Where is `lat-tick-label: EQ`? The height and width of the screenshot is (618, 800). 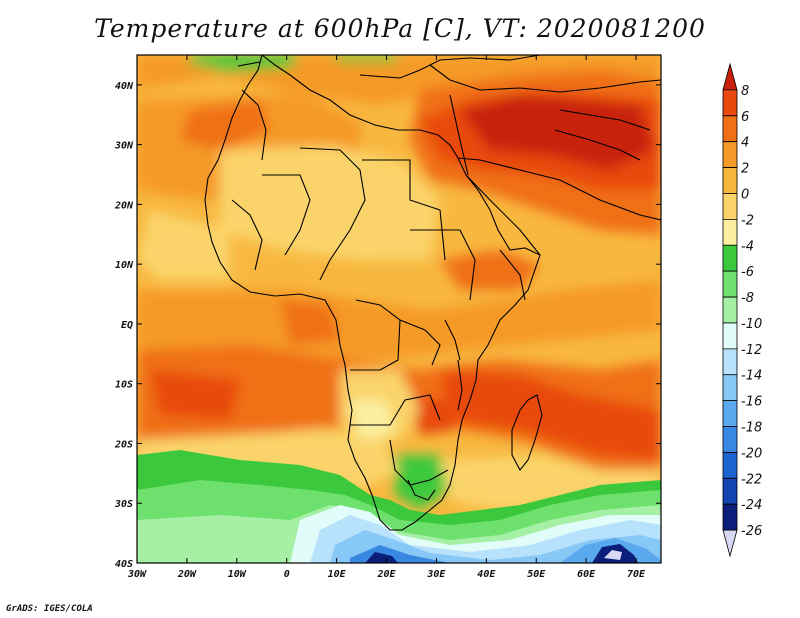
lat-tick-label: EQ is located at coordinates (127, 325).